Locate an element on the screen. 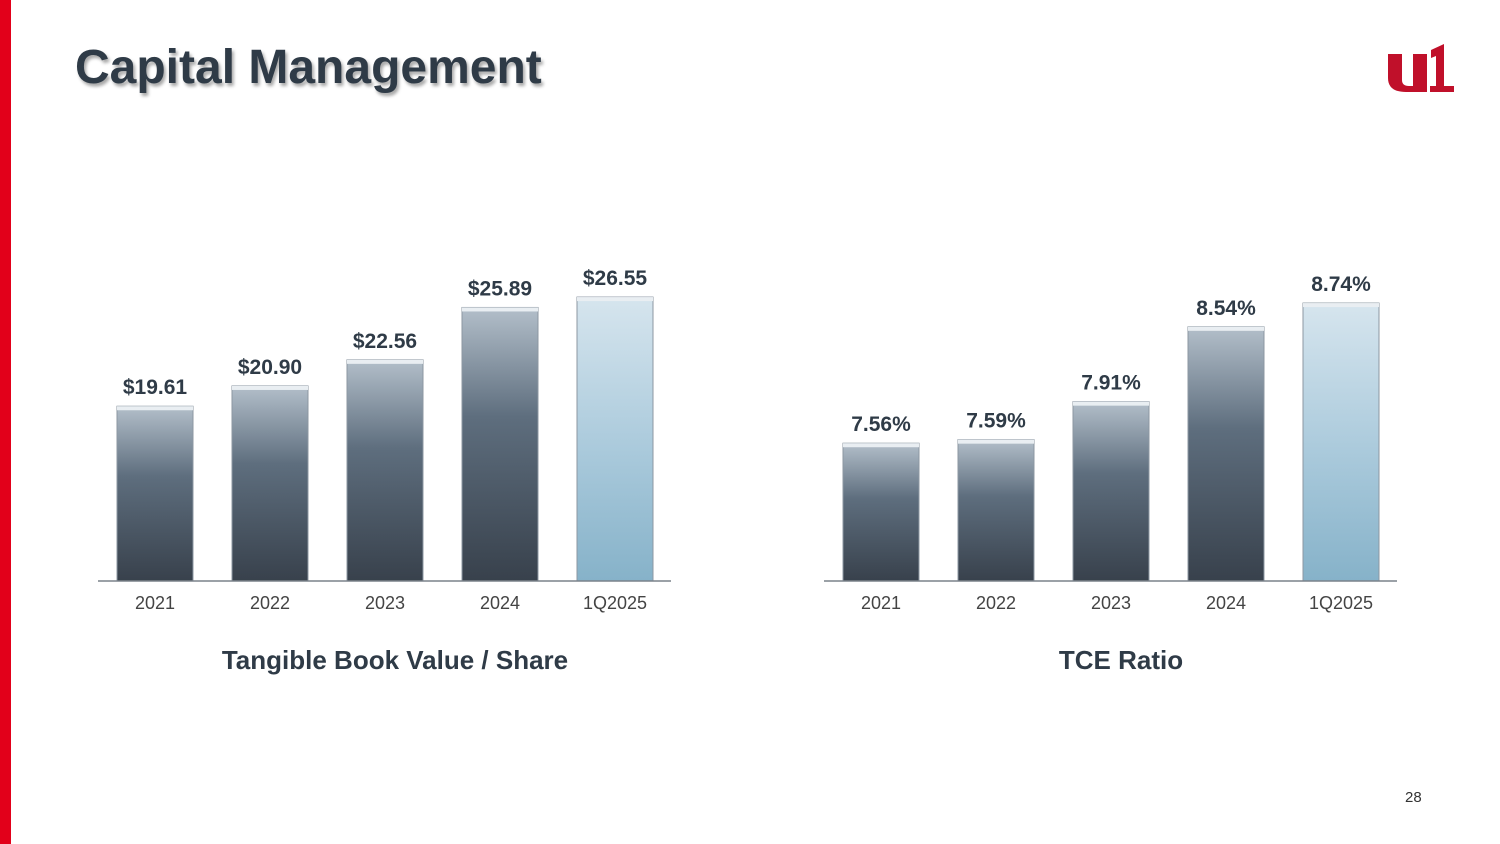 The width and height of the screenshot is (1500, 844). data-label: 7.56% is located at coordinates (881, 424).